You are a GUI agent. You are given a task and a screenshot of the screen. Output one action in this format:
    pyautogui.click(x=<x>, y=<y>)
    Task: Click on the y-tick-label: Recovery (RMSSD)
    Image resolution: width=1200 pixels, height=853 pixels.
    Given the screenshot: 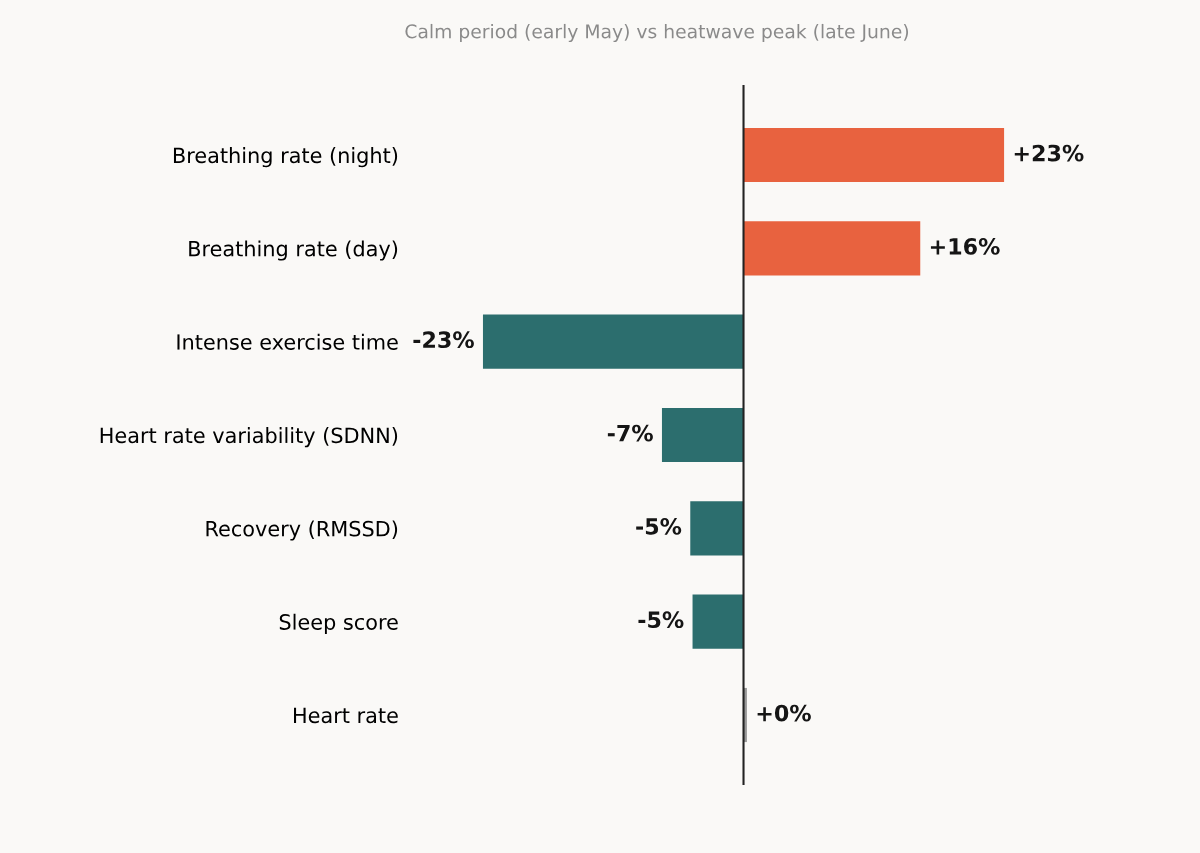 What is the action you would take?
    pyautogui.click(x=302, y=530)
    